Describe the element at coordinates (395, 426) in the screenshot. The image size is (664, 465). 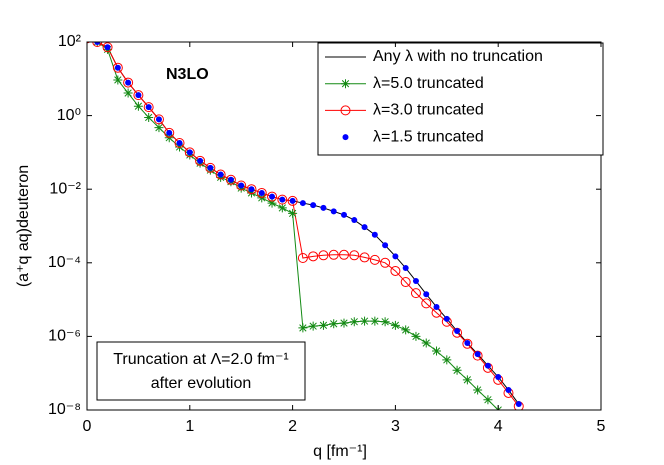
I see `x-tick-label: 3` at that location.